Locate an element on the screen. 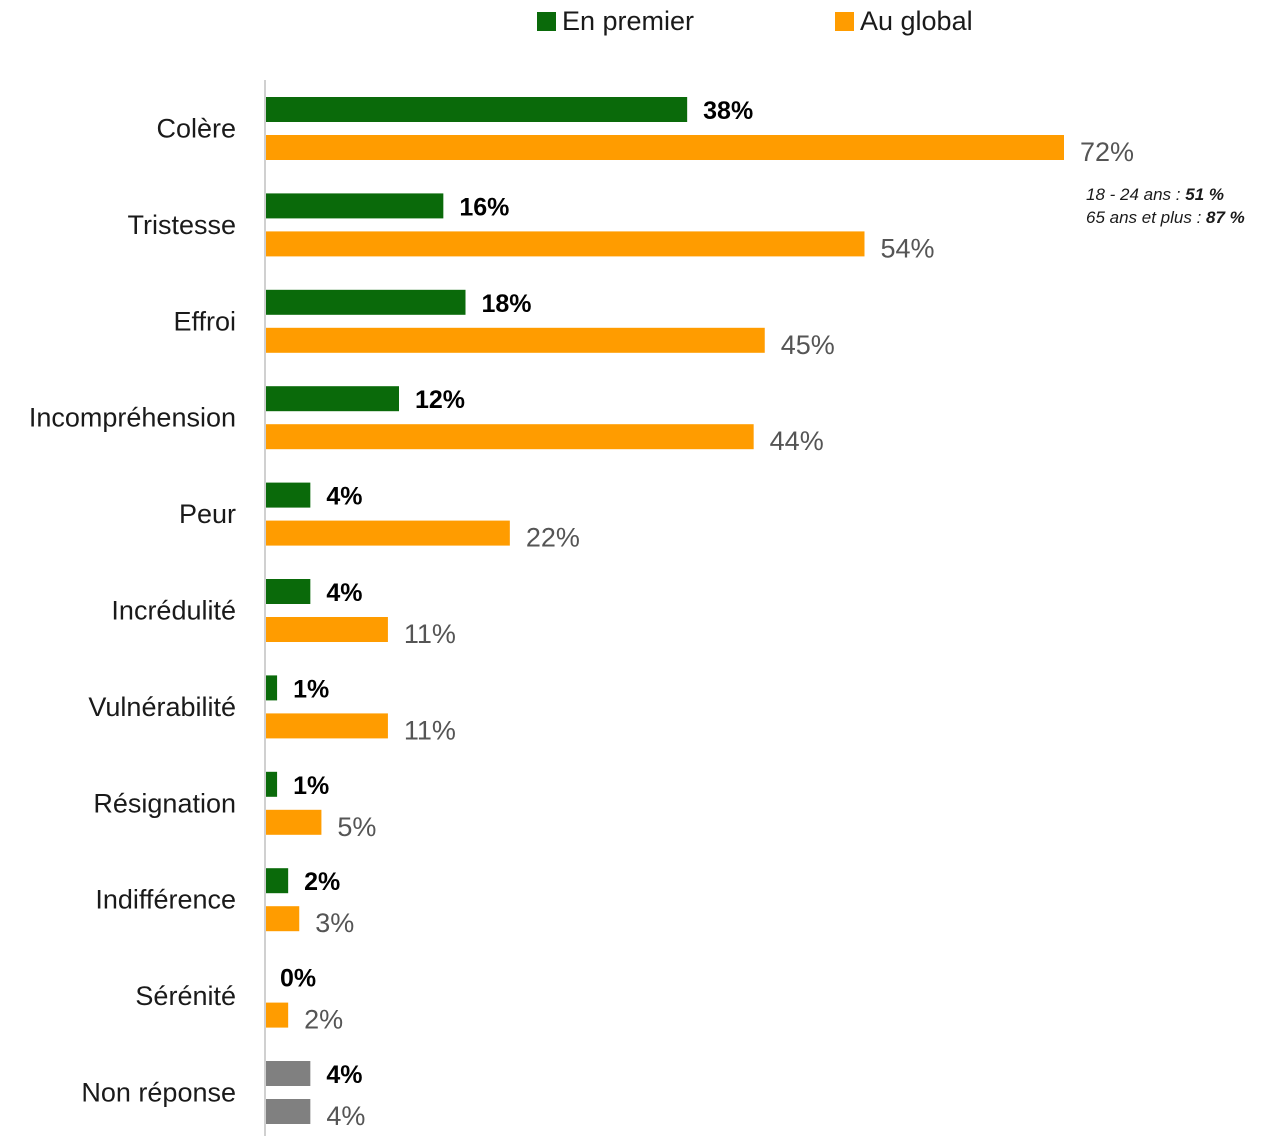 This screenshot has height=1136, width=1276. value-label-first-serenite: 0% is located at coordinates (298, 979).